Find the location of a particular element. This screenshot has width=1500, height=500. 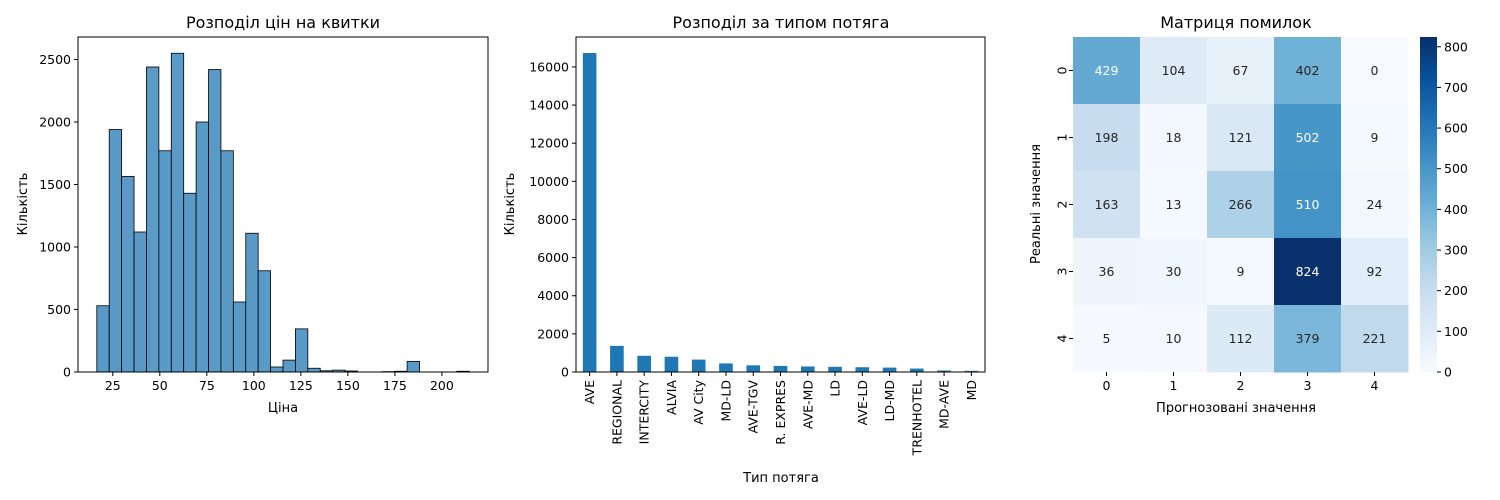

p1-ytick-label: 1000 is located at coordinates (55, 247).